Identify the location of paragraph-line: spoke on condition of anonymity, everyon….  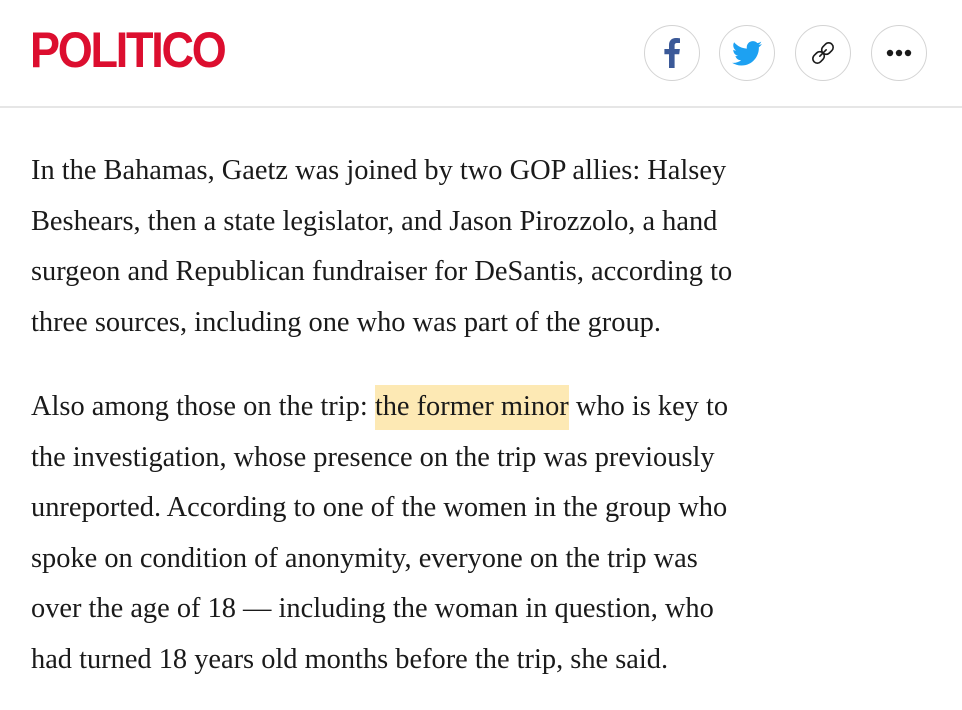
(364, 558).